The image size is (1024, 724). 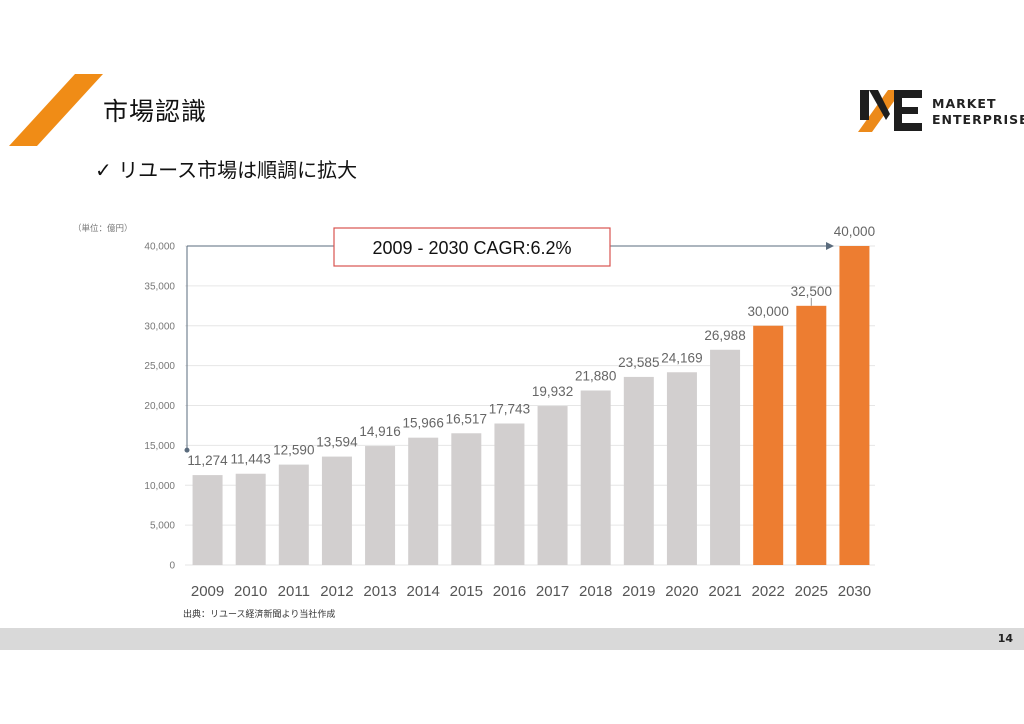 I want to click on bar-2012, so click(x=336, y=510).